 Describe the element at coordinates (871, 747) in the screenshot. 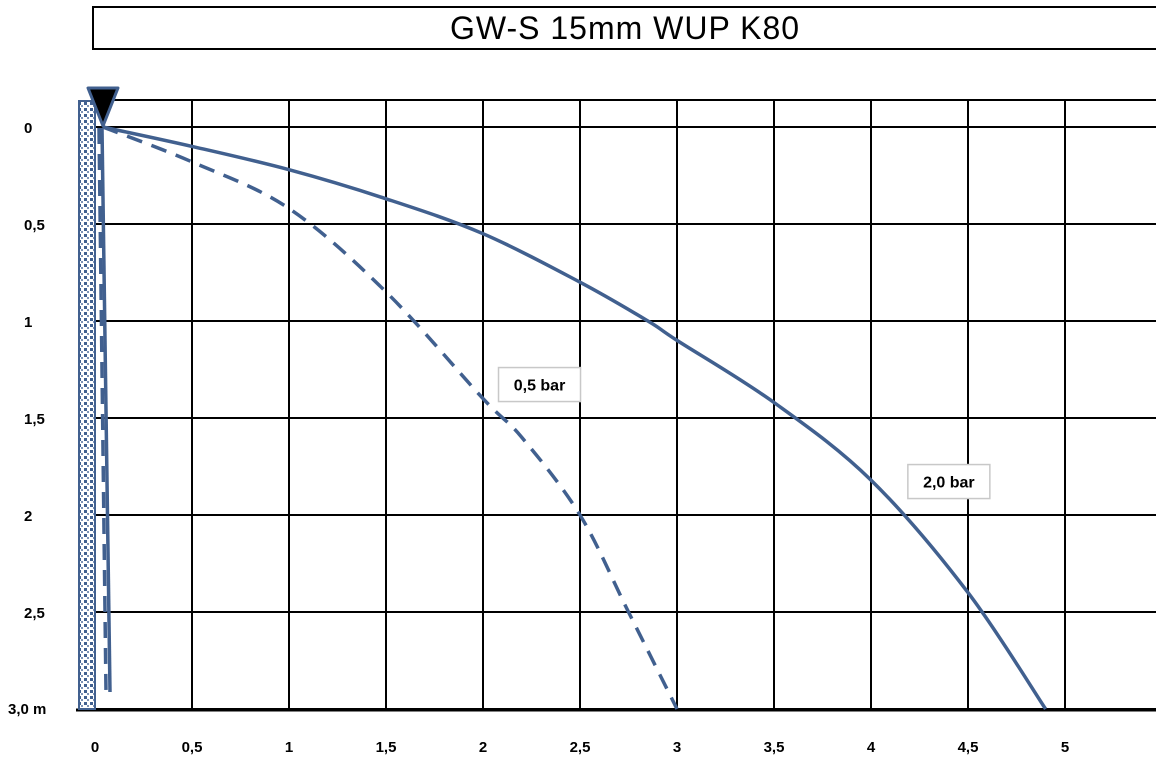

I see `x-tick-label: 4` at that location.